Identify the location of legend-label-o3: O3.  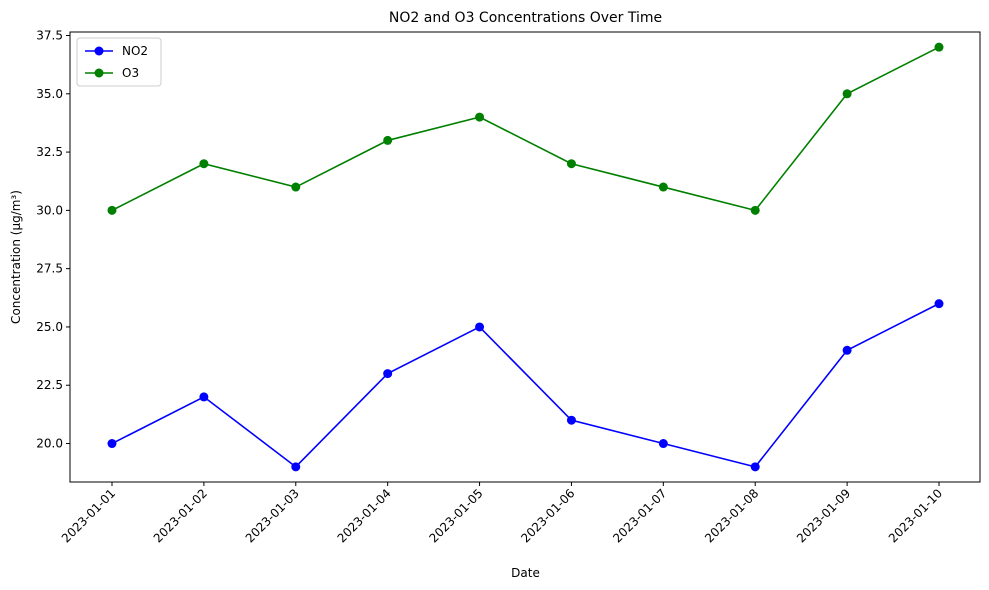
(130, 73).